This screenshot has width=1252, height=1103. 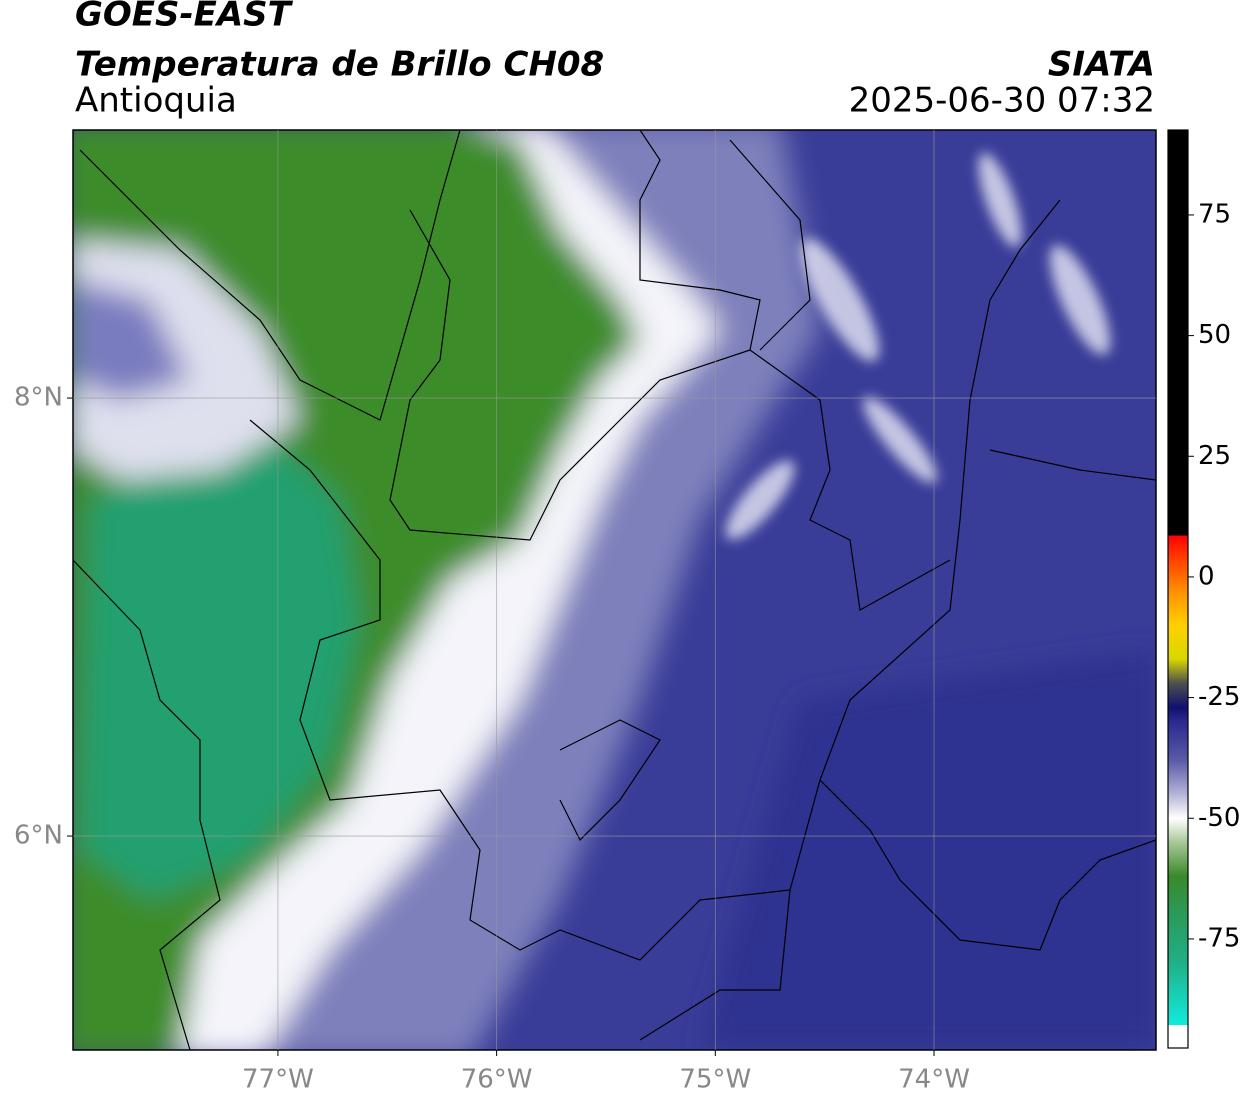 What do you see at coordinates (38, 836) in the screenshot?
I see `y-tick-label: 6°N` at bounding box center [38, 836].